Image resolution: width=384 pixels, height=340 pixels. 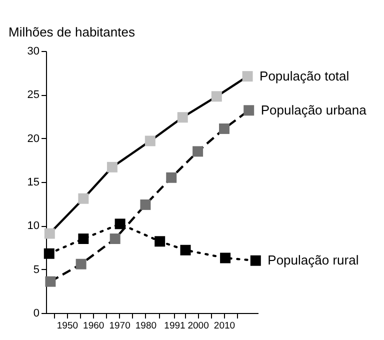 I want to click on y-axis-title: Milhões de habitantes, so click(x=72, y=32).